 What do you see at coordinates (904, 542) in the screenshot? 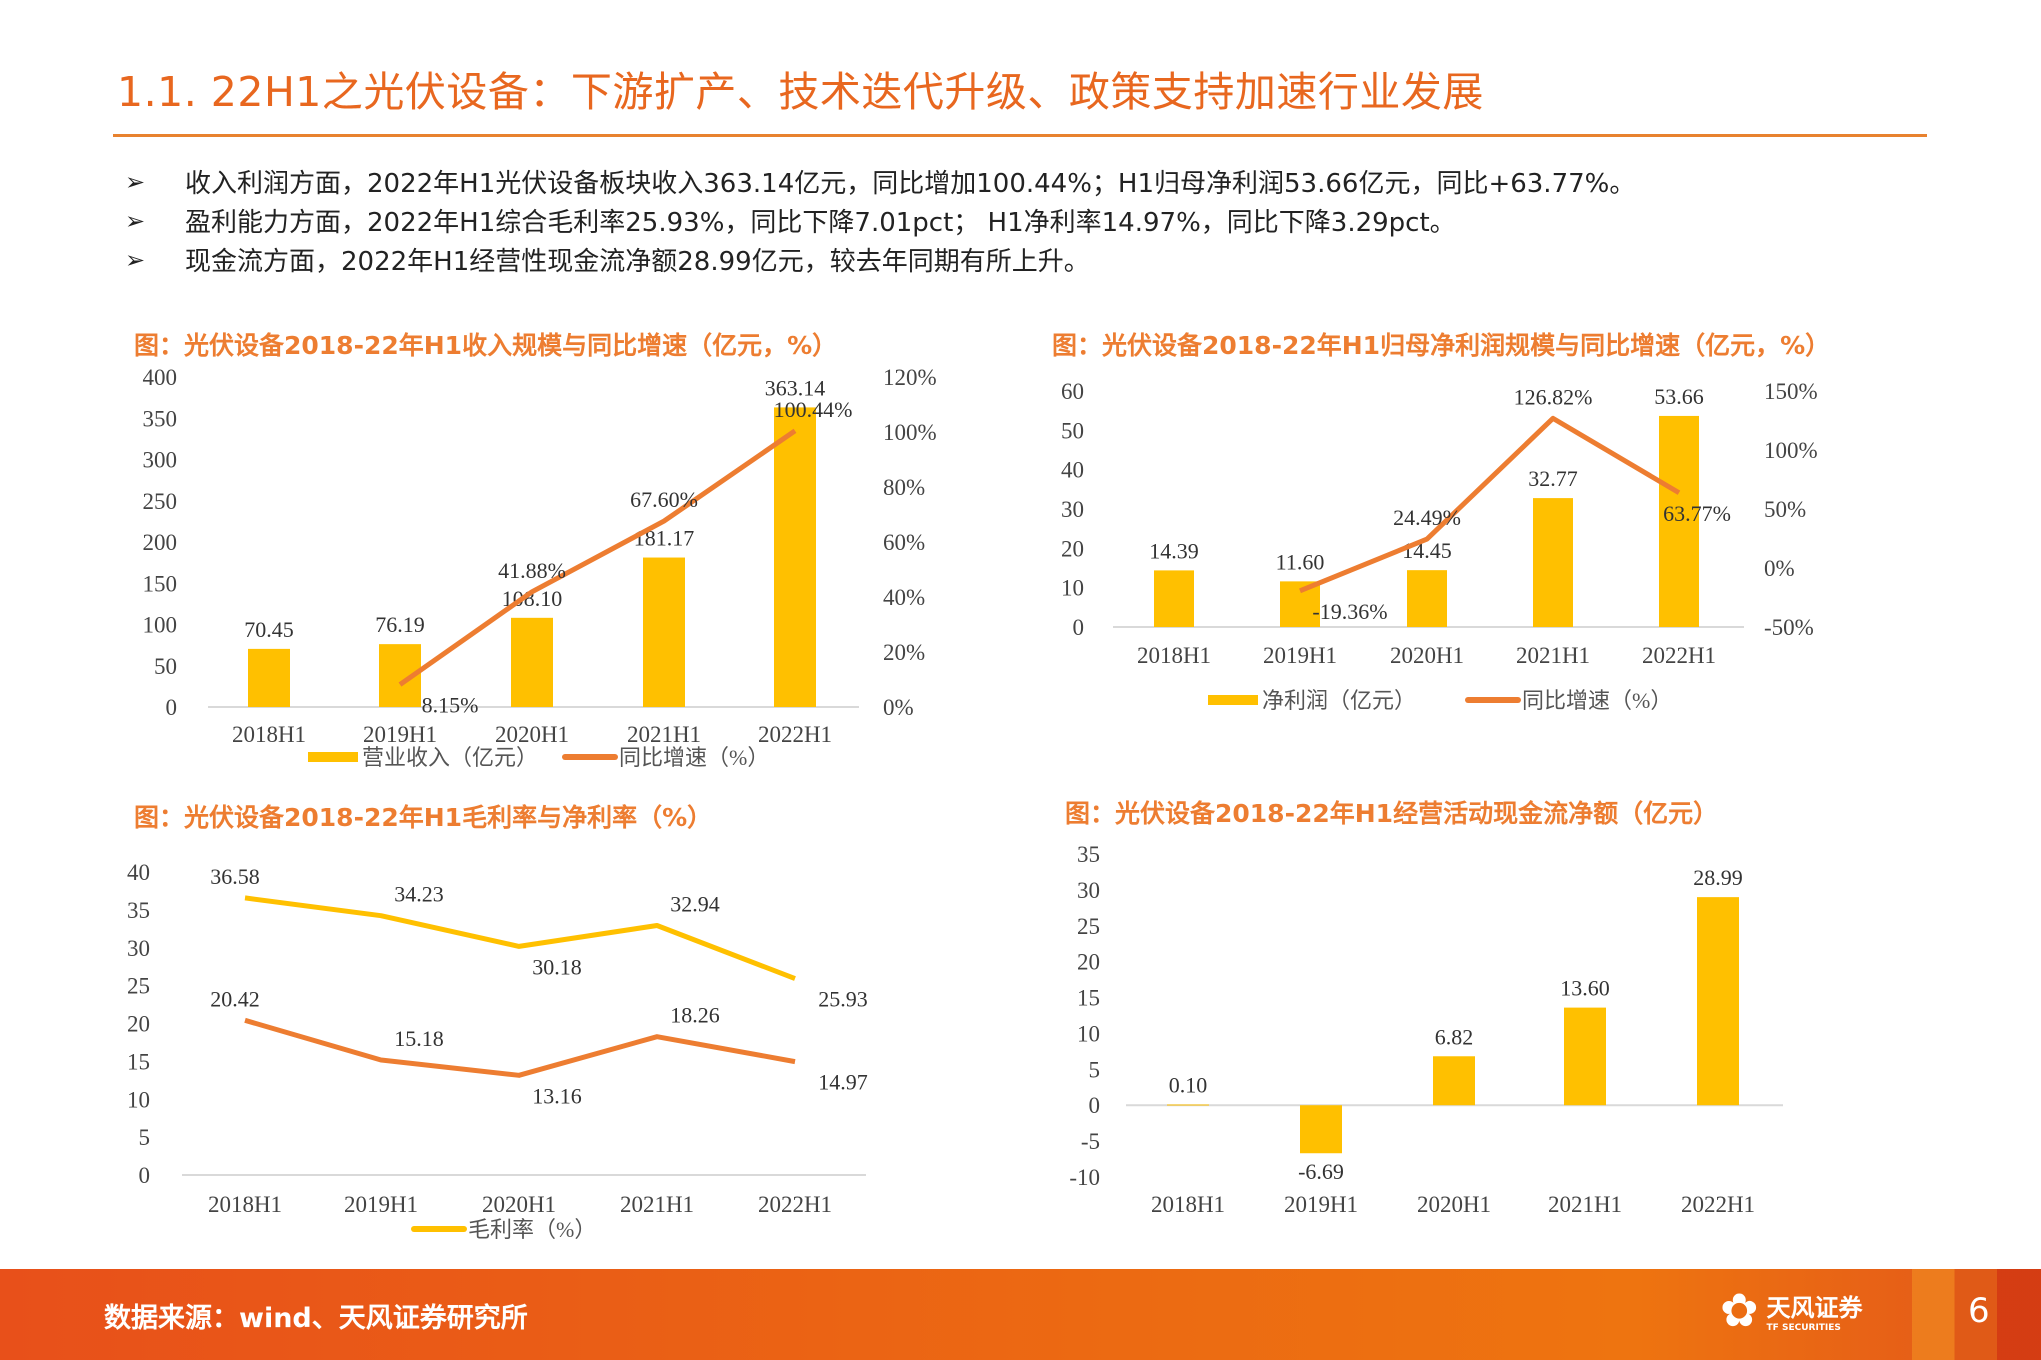
I see `y2-tick-label: 60%` at bounding box center [904, 542].